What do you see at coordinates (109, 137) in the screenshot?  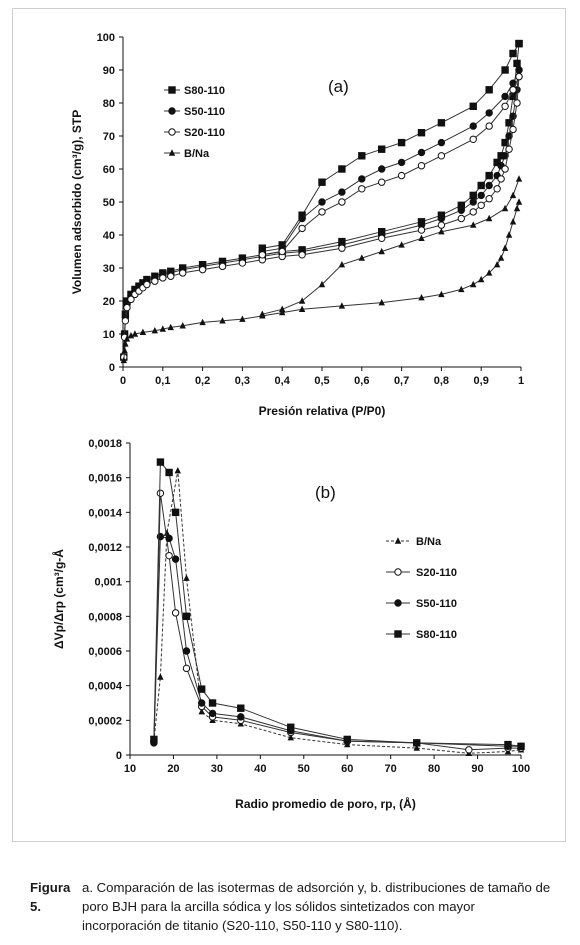 I see `panel-0-y-tick-label: 70` at bounding box center [109, 137].